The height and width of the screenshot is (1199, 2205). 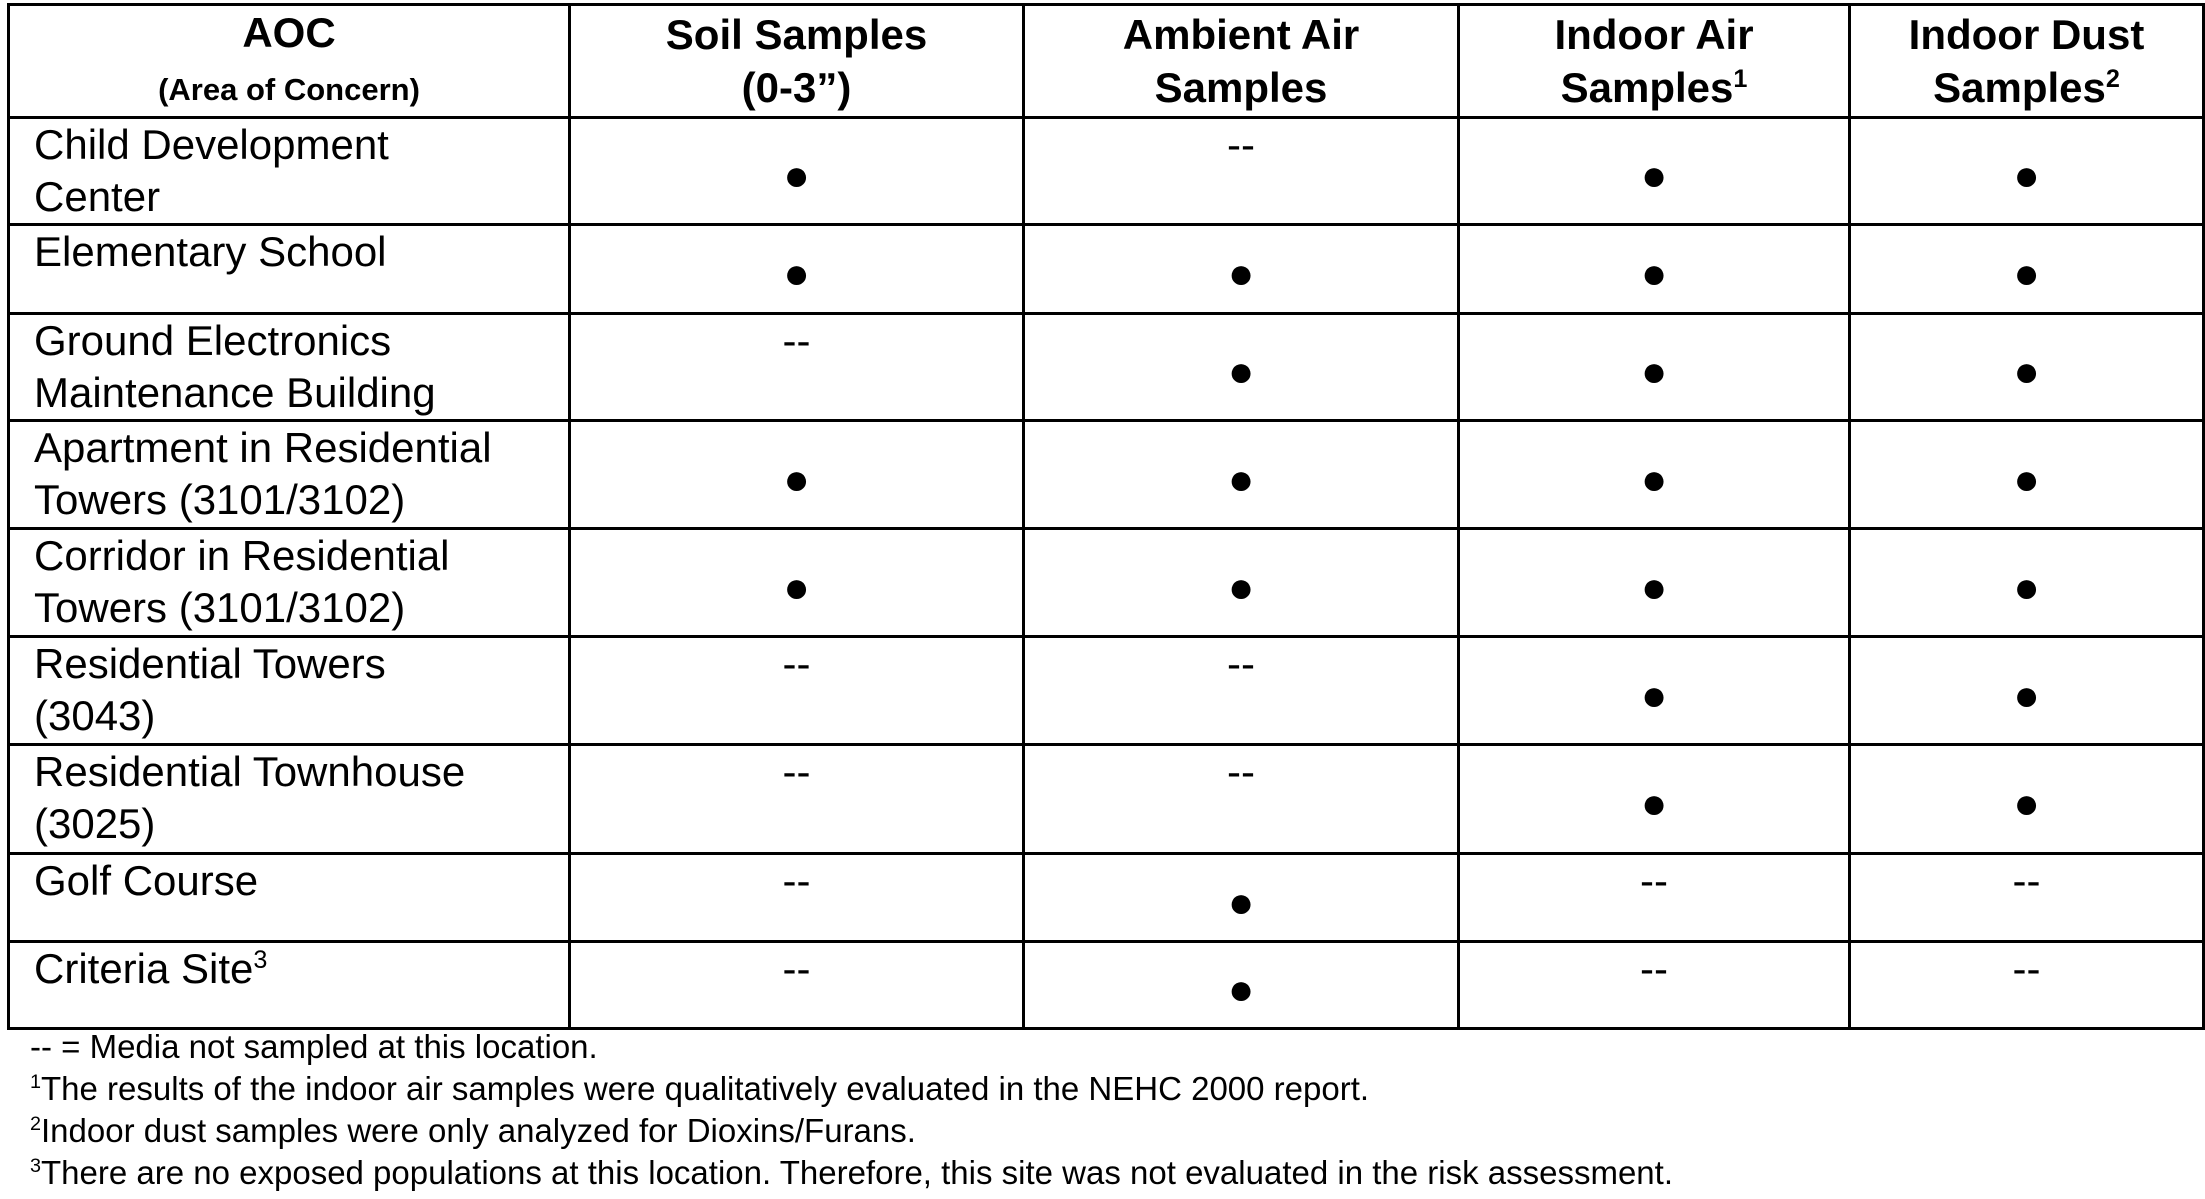 What do you see at coordinates (300, 716) in the screenshot?
I see `aoc-line: (3043)` at bounding box center [300, 716].